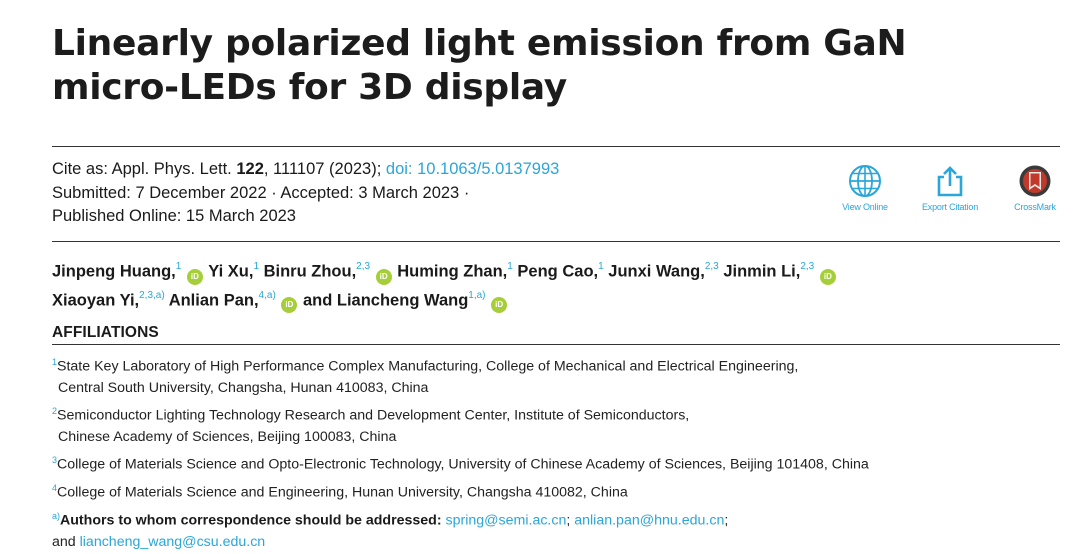 This screenshot has height=554, width=1080. I want to click on export-citation-button: Export Citation, so click(950, 188).